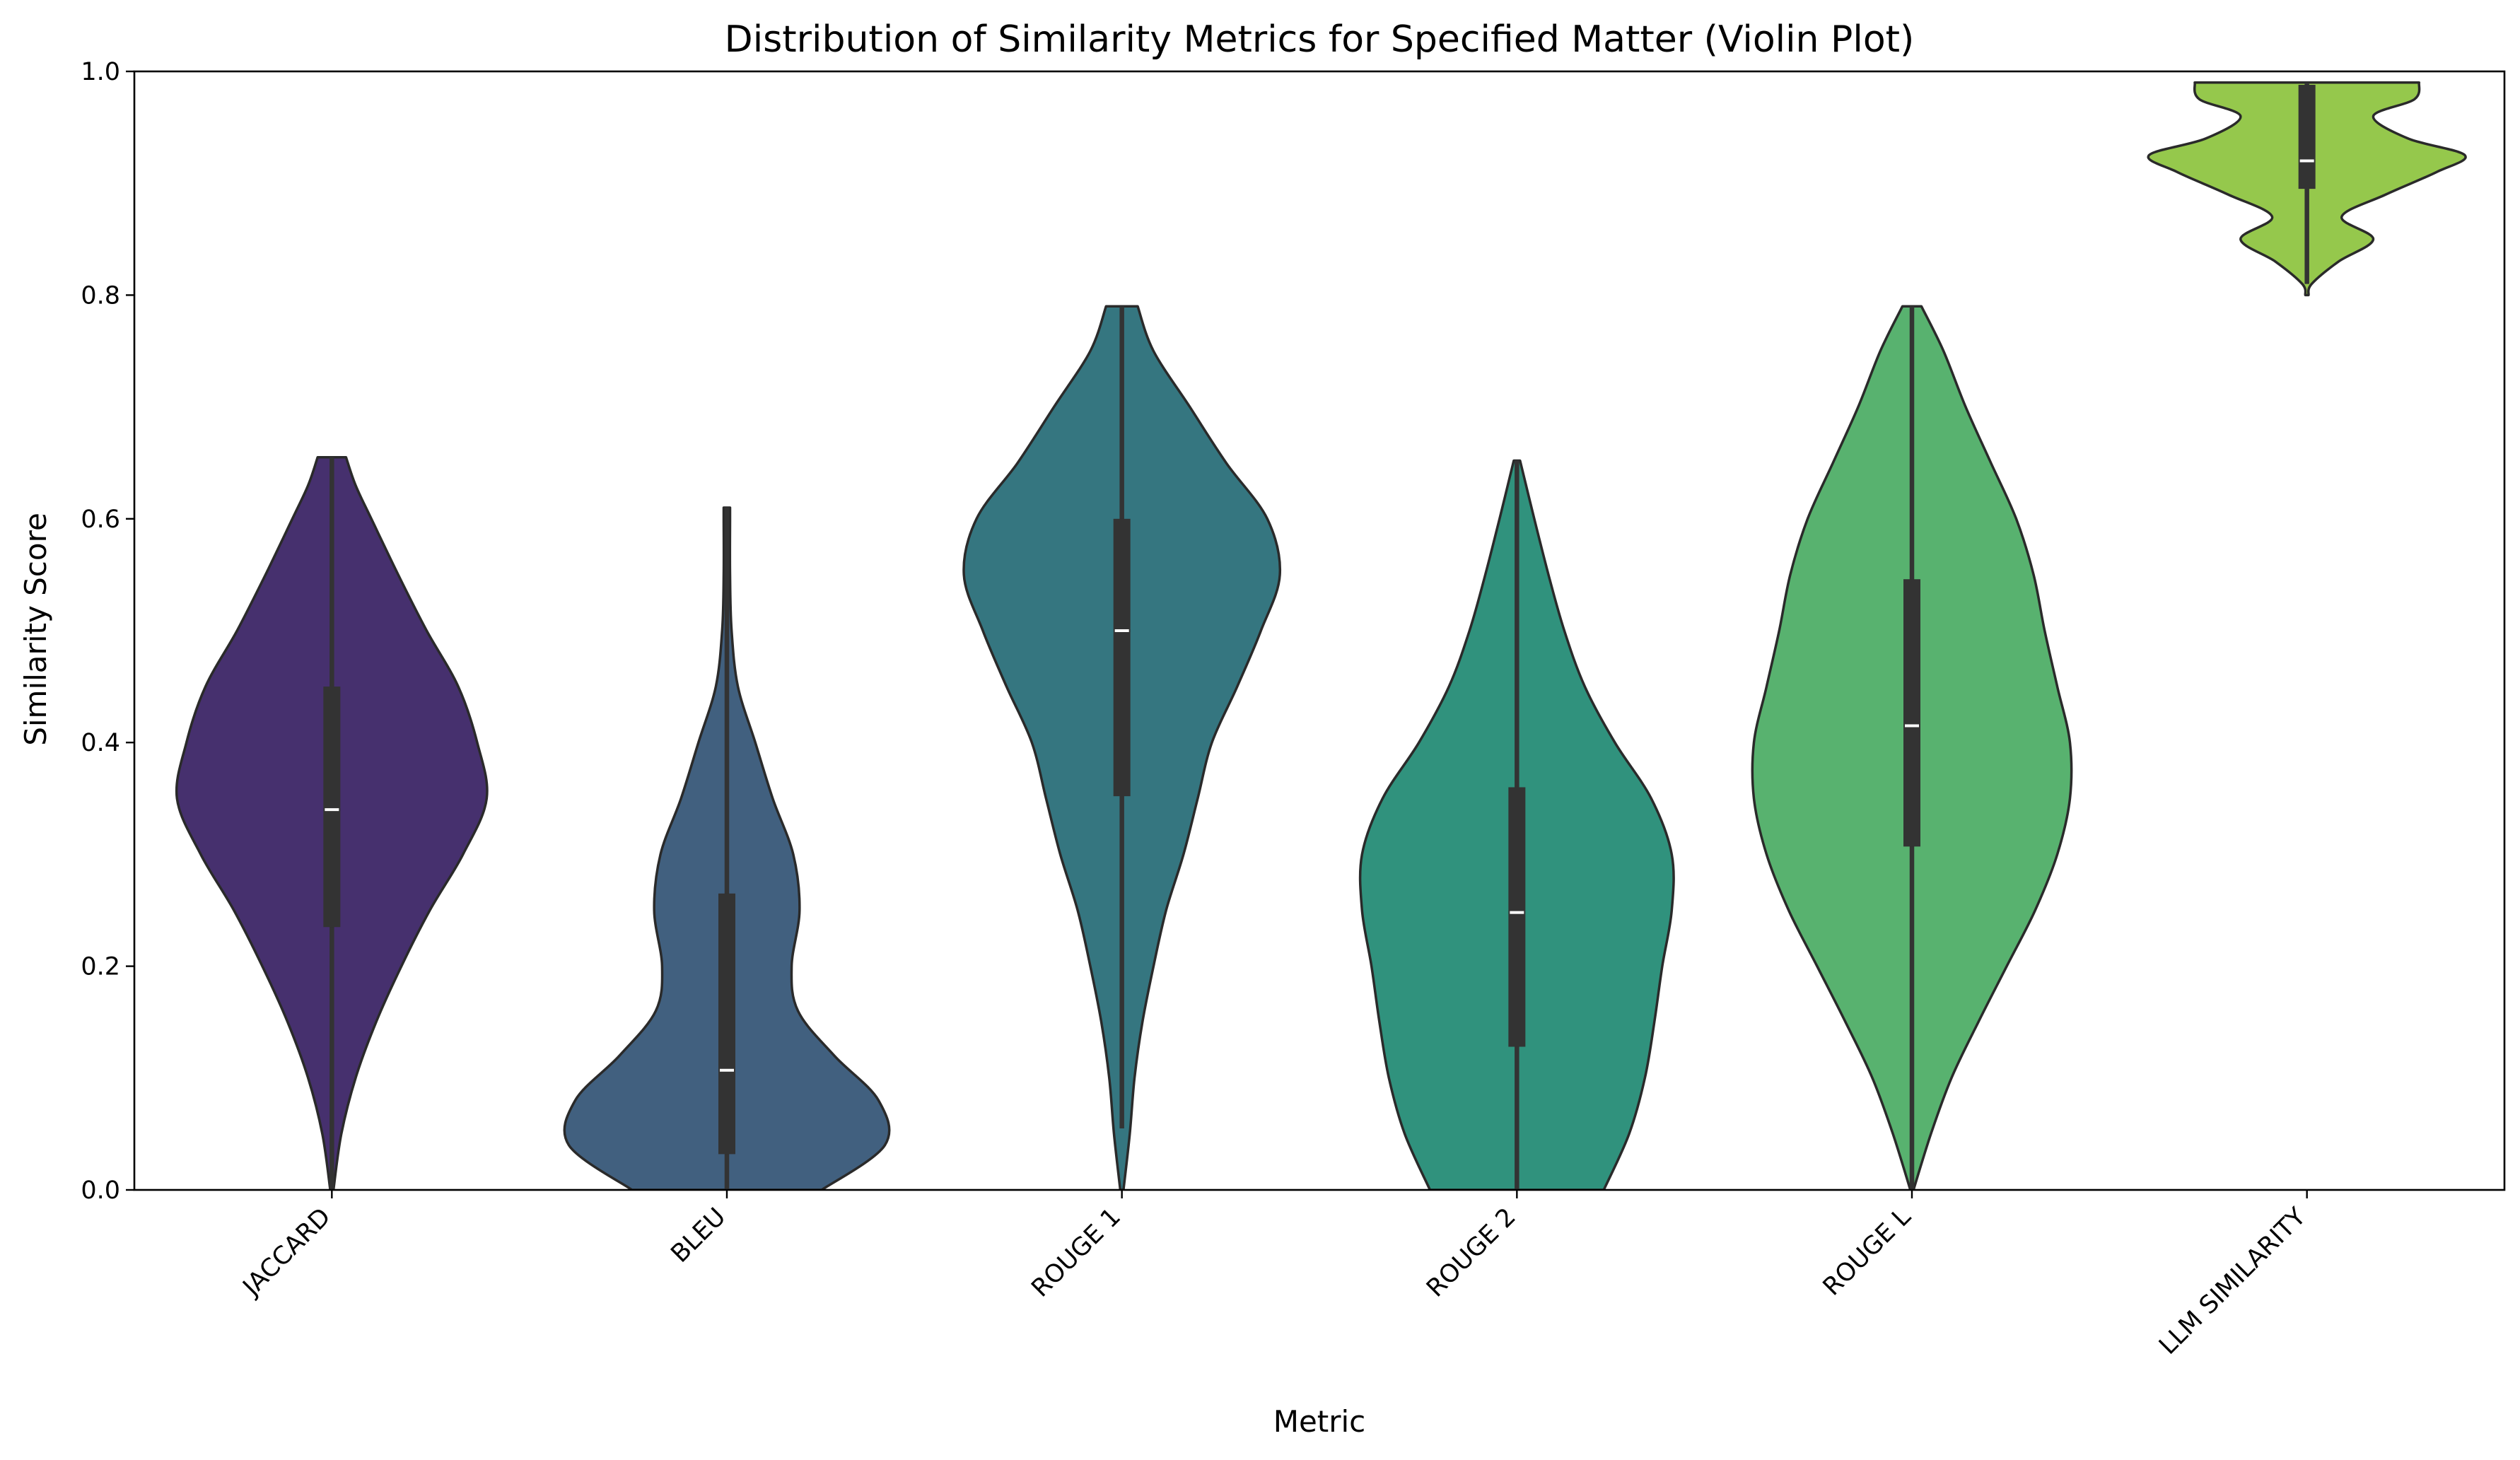  I want to click on y-tick-label: 0.8, so click(101, 295).